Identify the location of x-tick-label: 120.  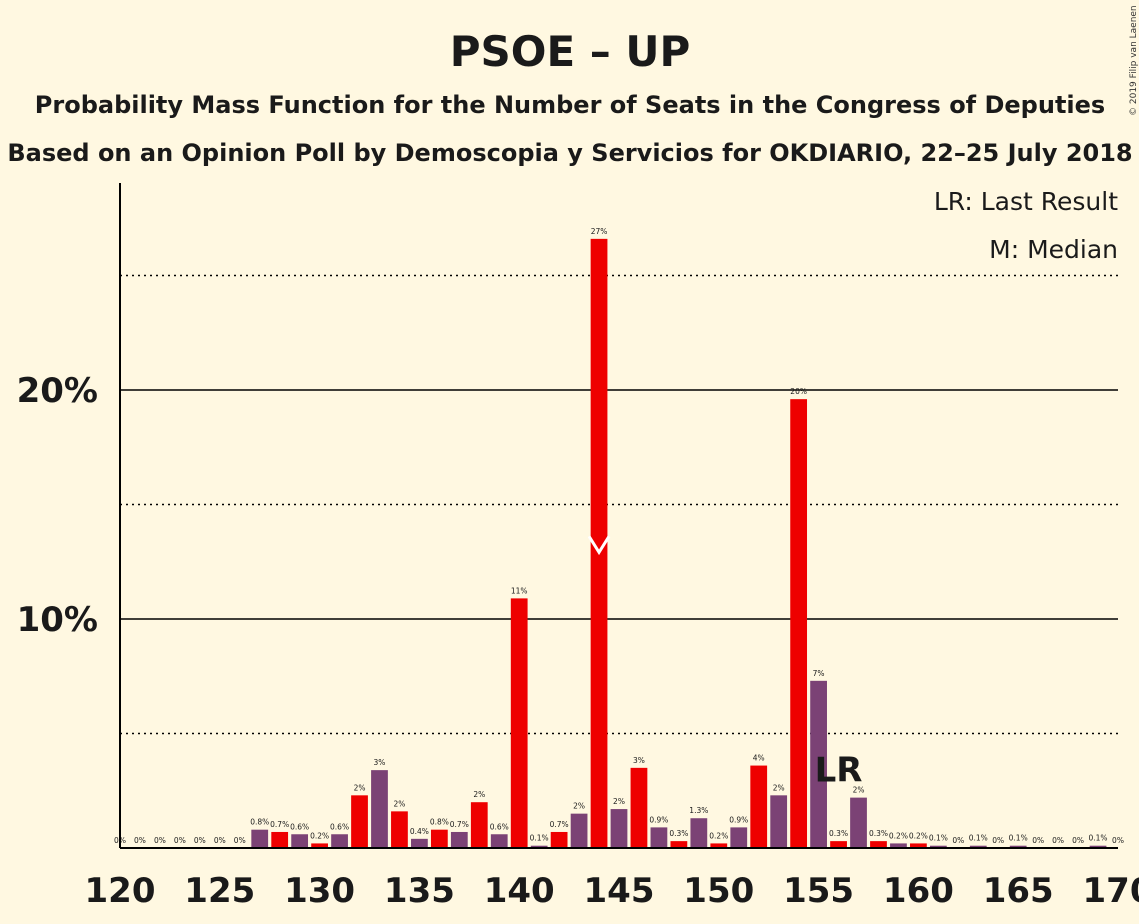
(120, 891).